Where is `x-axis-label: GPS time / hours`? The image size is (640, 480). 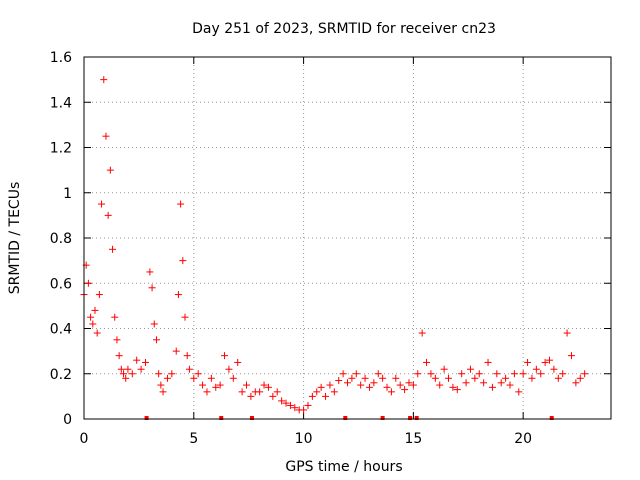 x-axis-label: GPS time / hours is located at coordinates (343, 467).